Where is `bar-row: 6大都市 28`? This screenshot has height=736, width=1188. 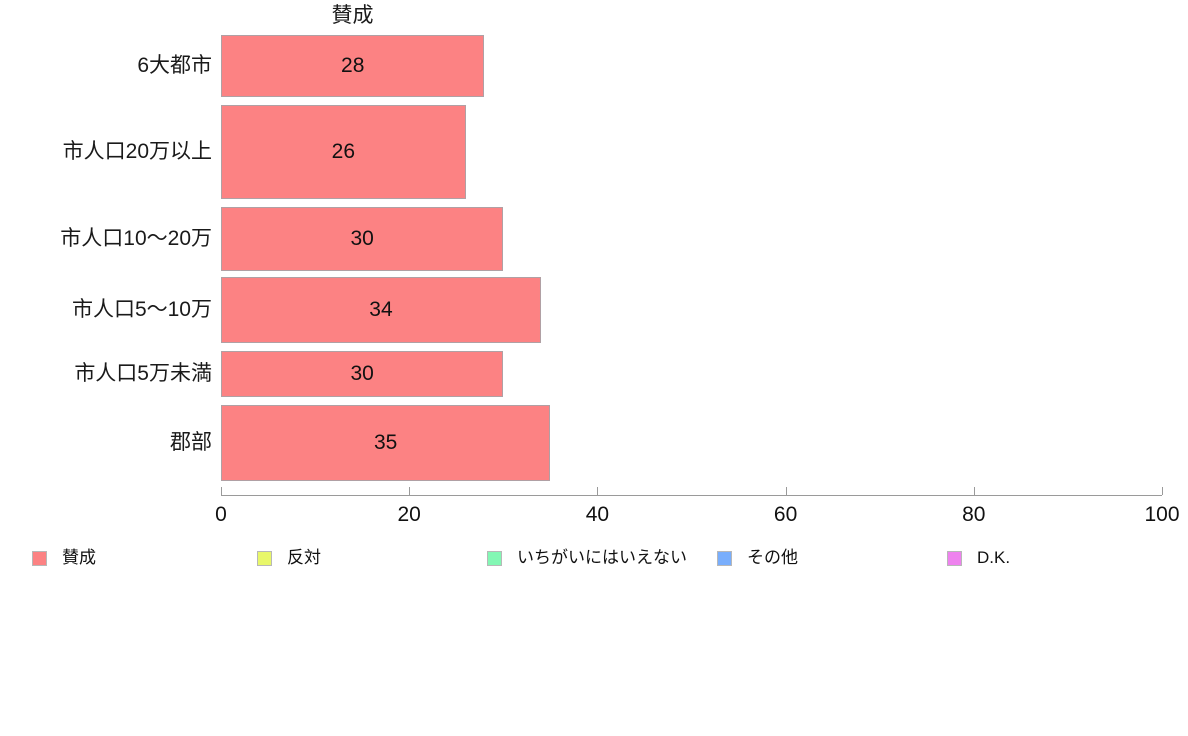
bar-row: 6大都市 28 is located at coordinates (594, 66).